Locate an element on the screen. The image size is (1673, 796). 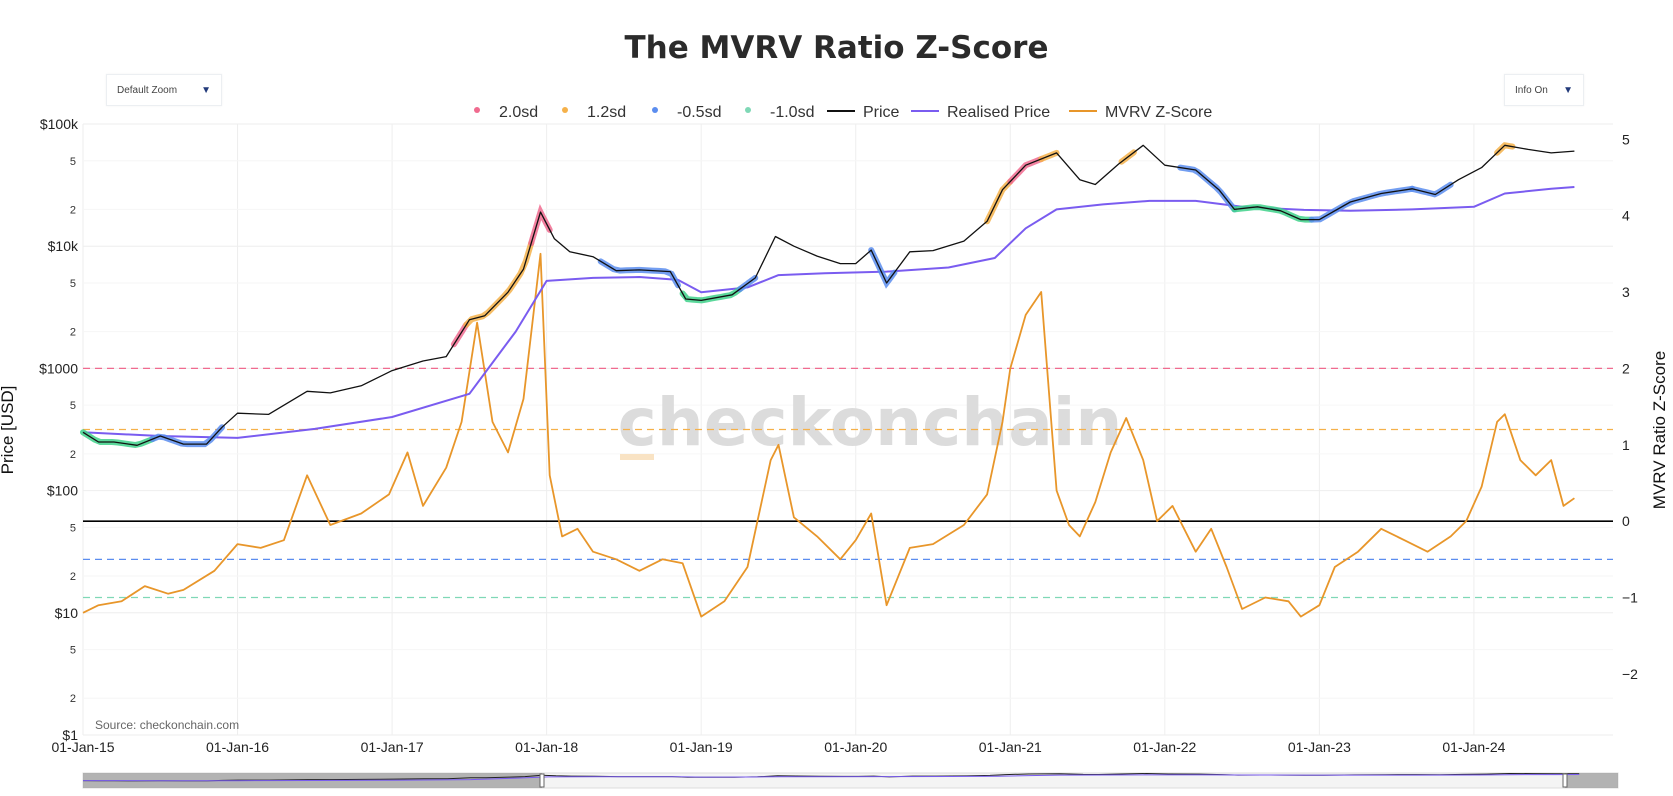
legend-item-1-2sd: 1.2sd is located at coordinates (594, 112).